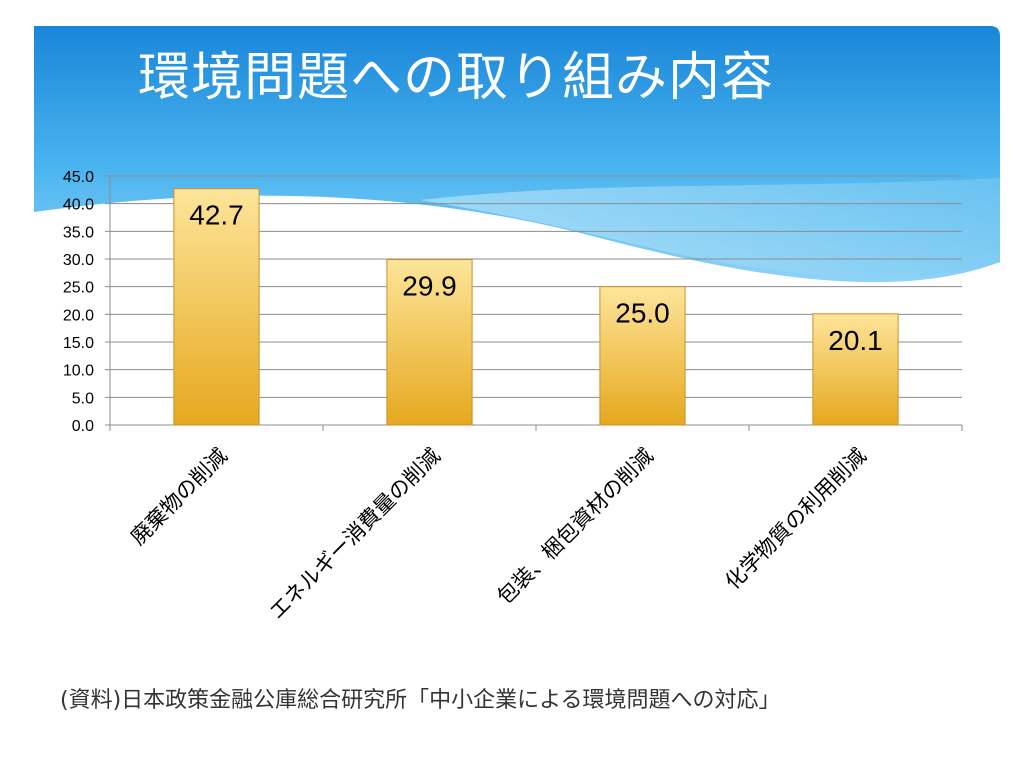 This screenshot has width=1024, height=768. What do you see at coordinates (179, 497) in the screenshot?
I see `category-label: 廃棄物の削減` at bounding box center [179, 497].